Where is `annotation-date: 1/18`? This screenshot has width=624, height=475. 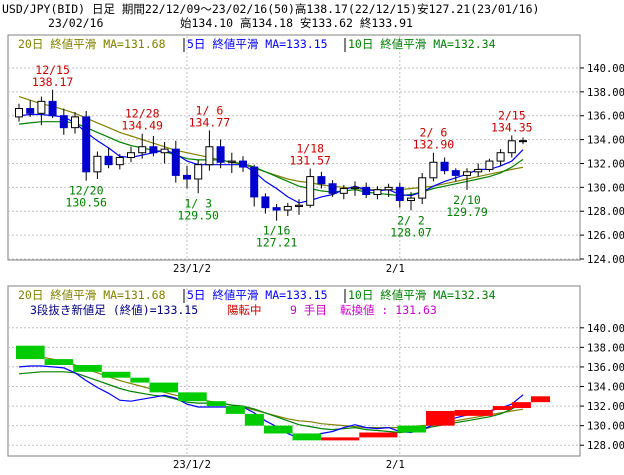
annotation-date: 1/18 is located at coordinates (310, 149).